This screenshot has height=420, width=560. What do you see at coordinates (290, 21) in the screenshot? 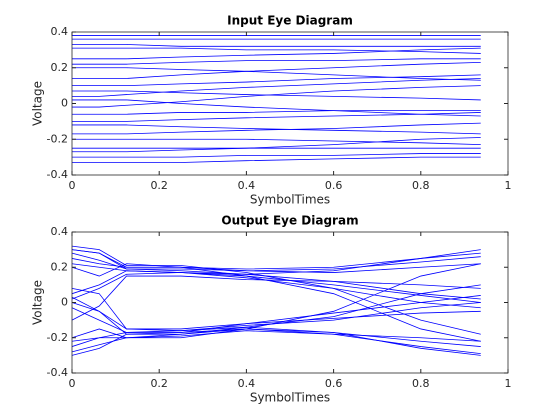
I see `chart-title: Input Eye Diagram` at bounding box center [290, 21].